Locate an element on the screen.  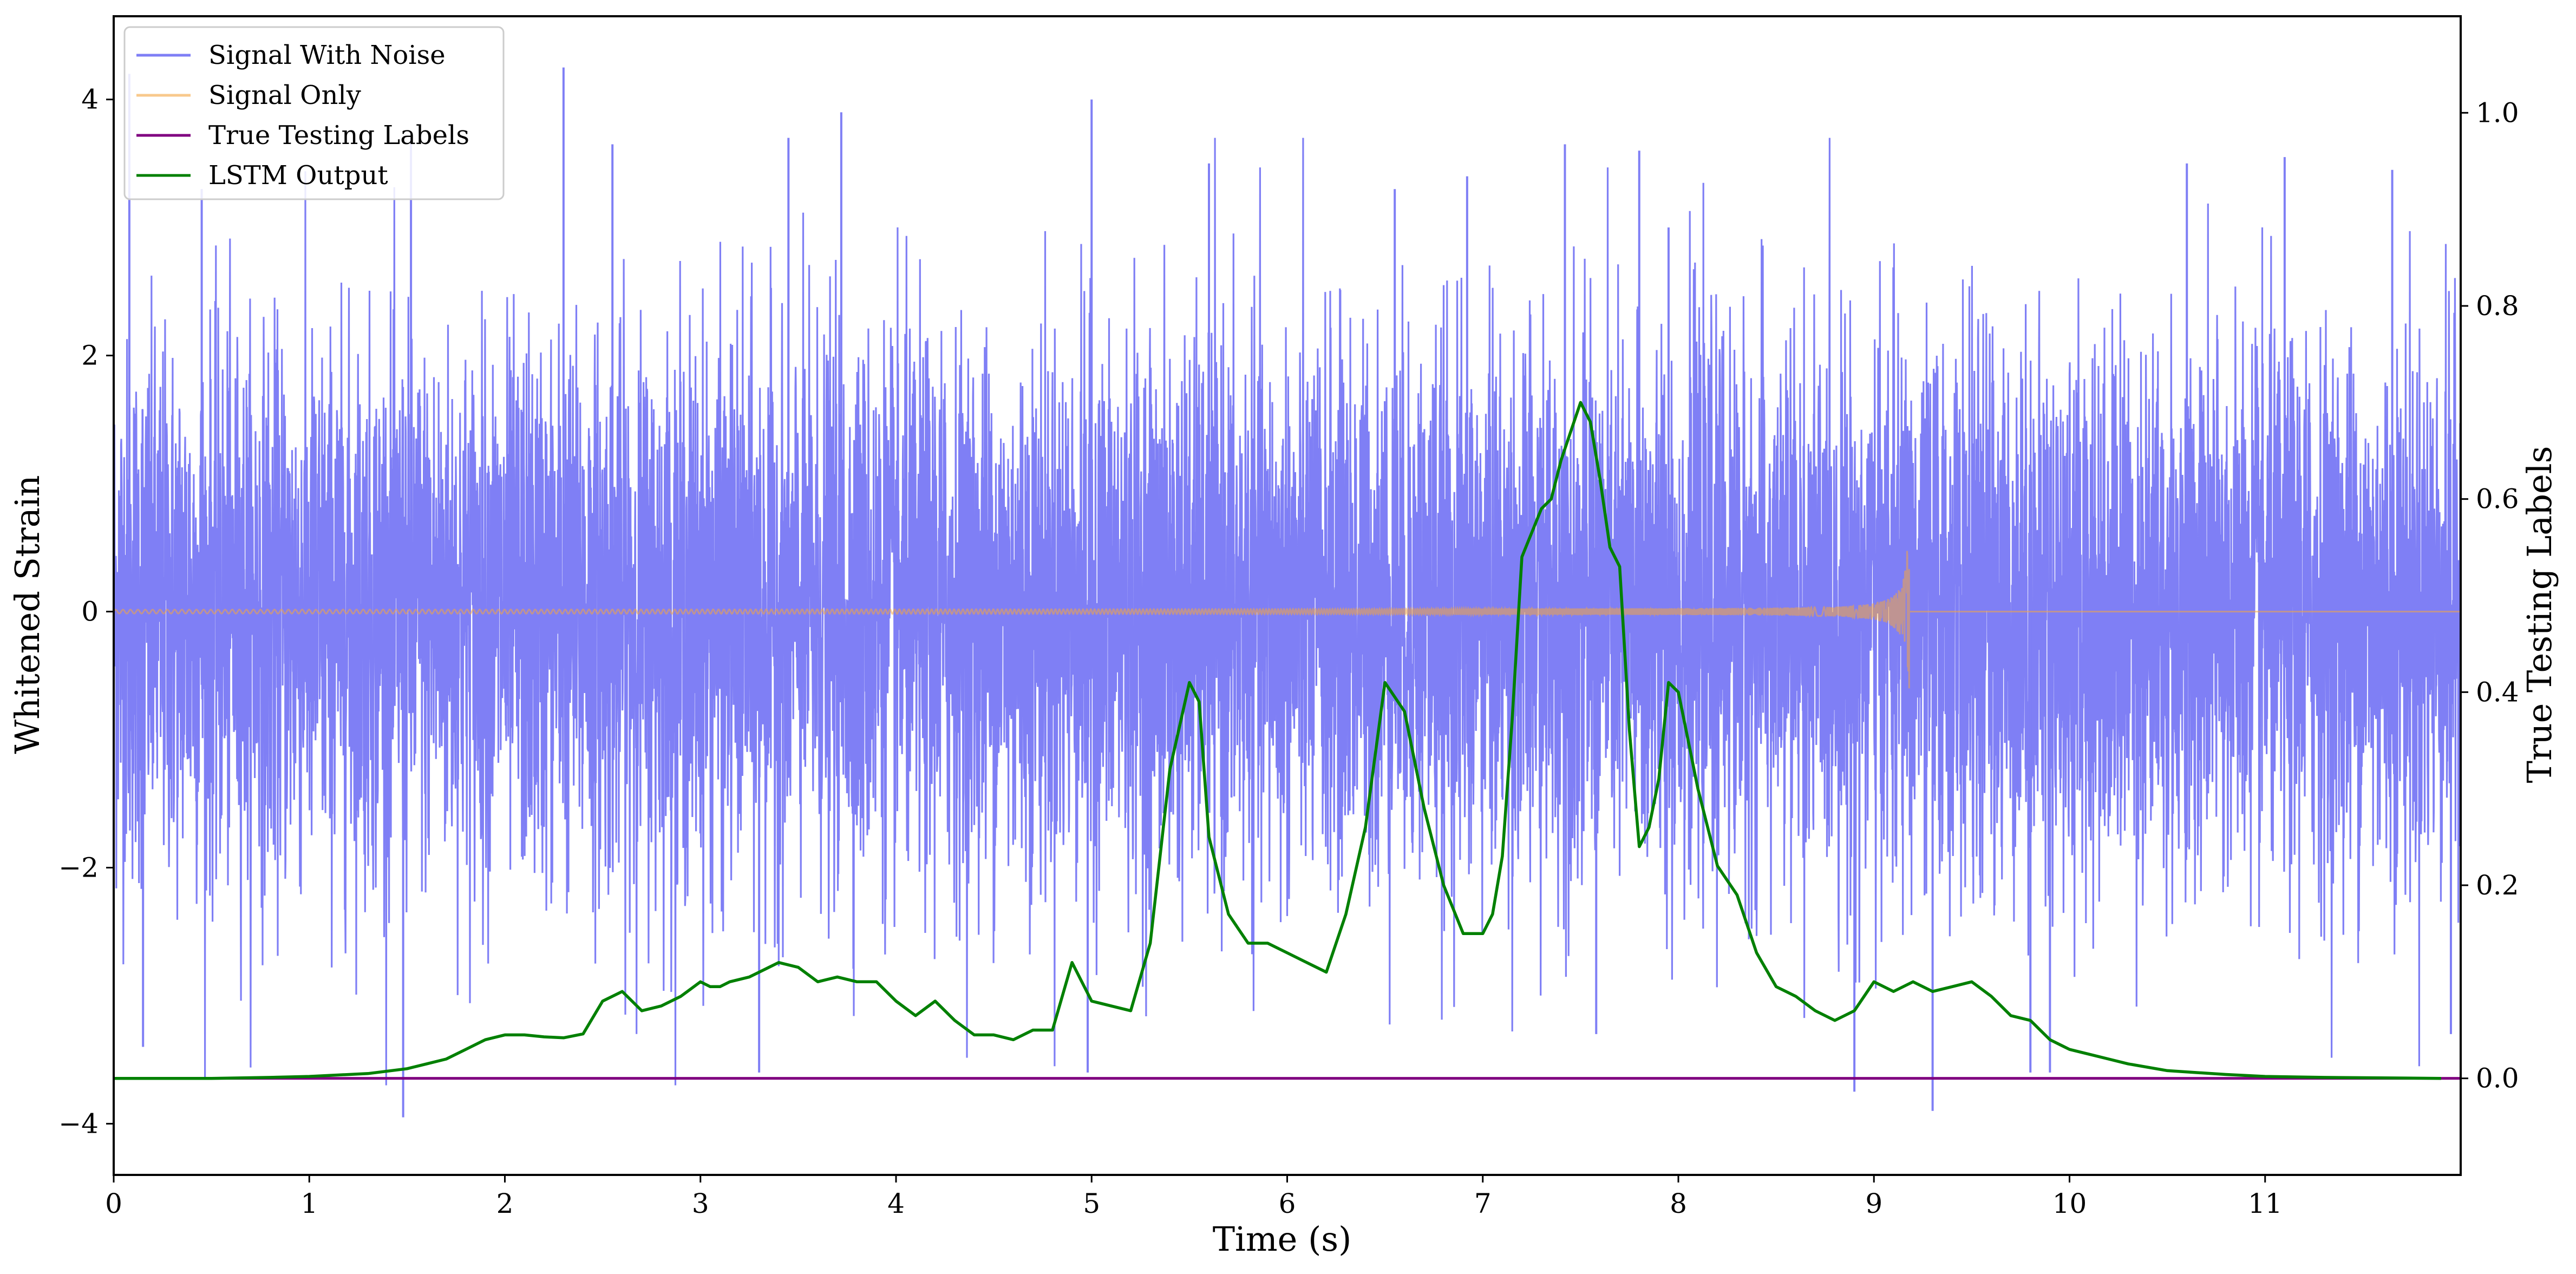
y-right-tick-label: 1.0 is located at coordinates (2497, 112).